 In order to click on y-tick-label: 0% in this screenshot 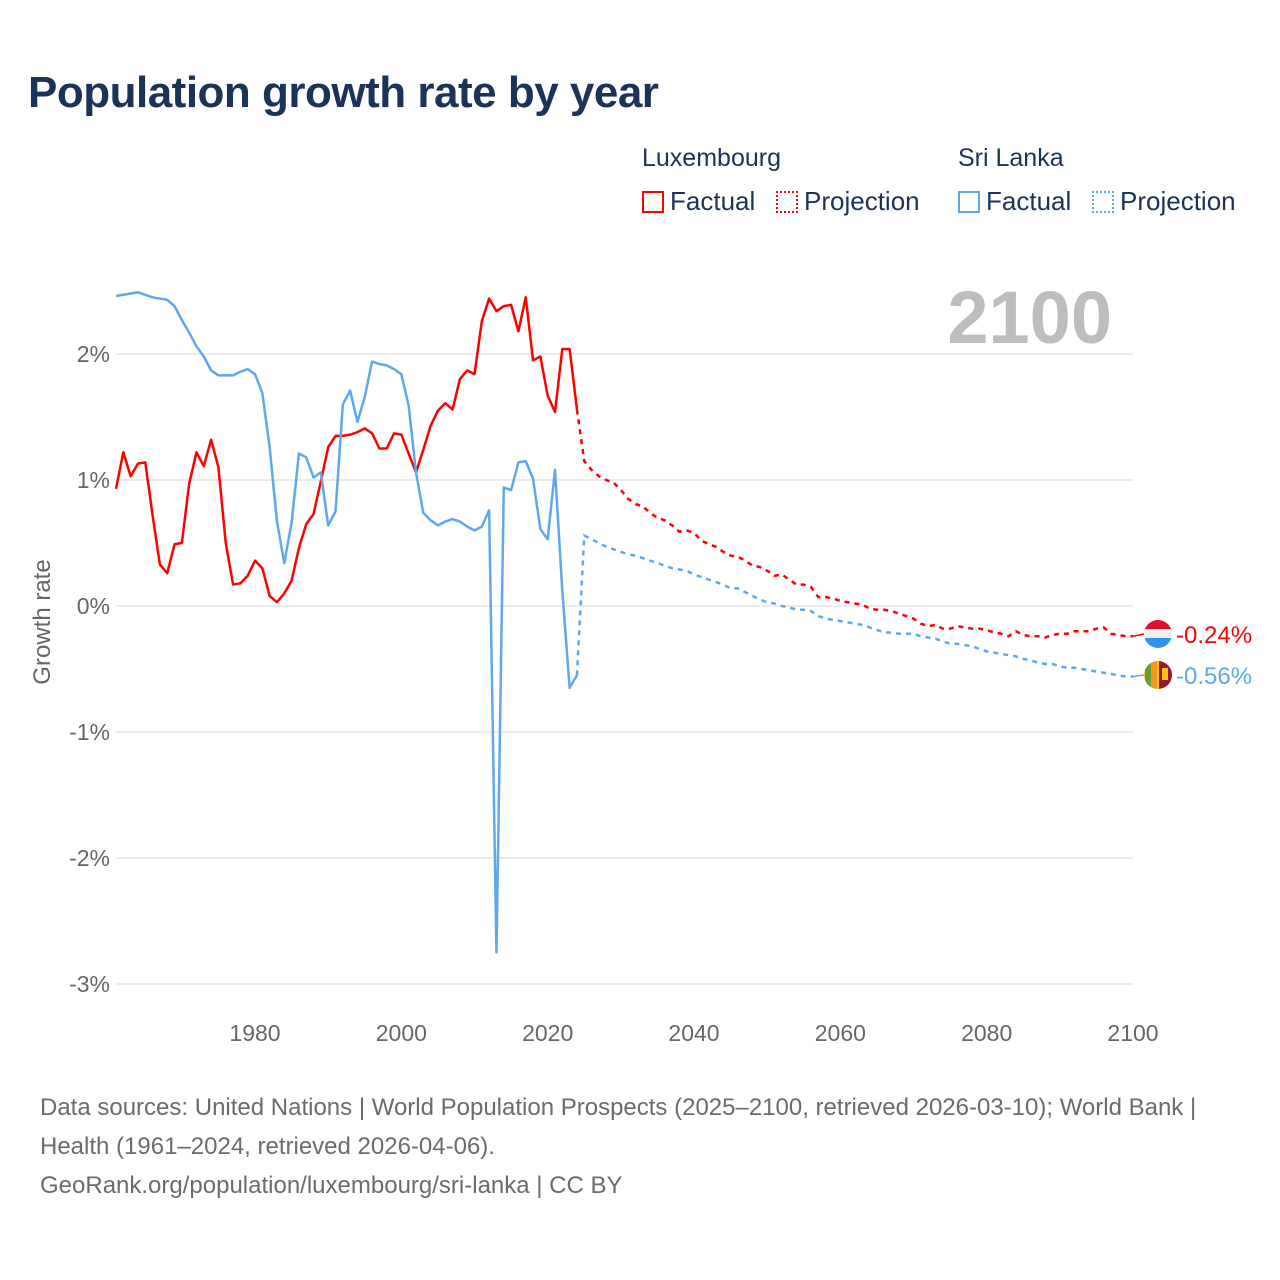, I will do `click(93, 606)`.